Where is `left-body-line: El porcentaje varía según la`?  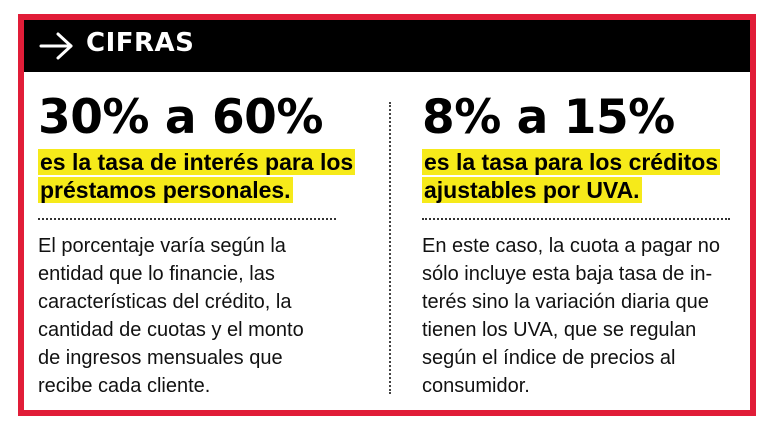
left-body-line: El porcentaje varía según la is located at coordinates (162, 246).